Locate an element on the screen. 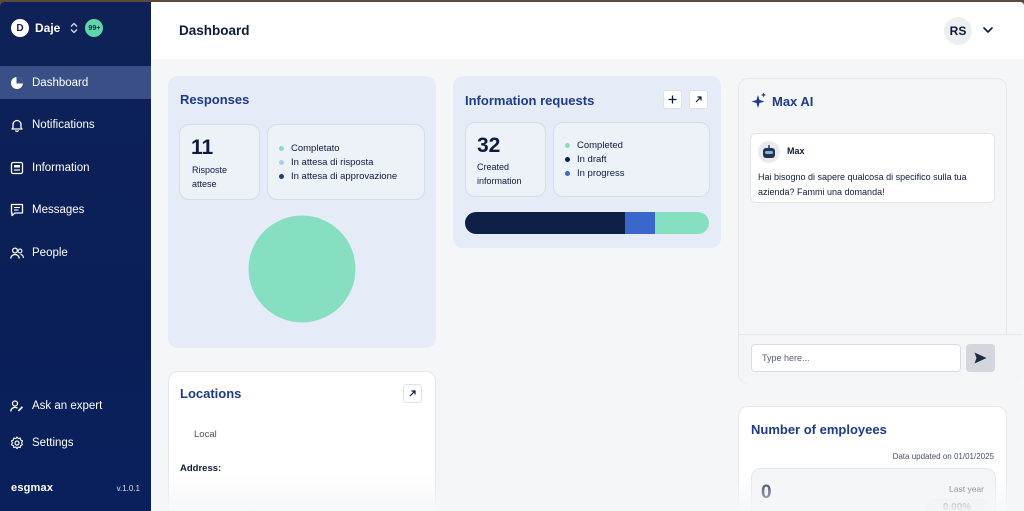 The width and height of the screenshot is (1024, 511). open-requests-button is located at coordinates (698, 99).